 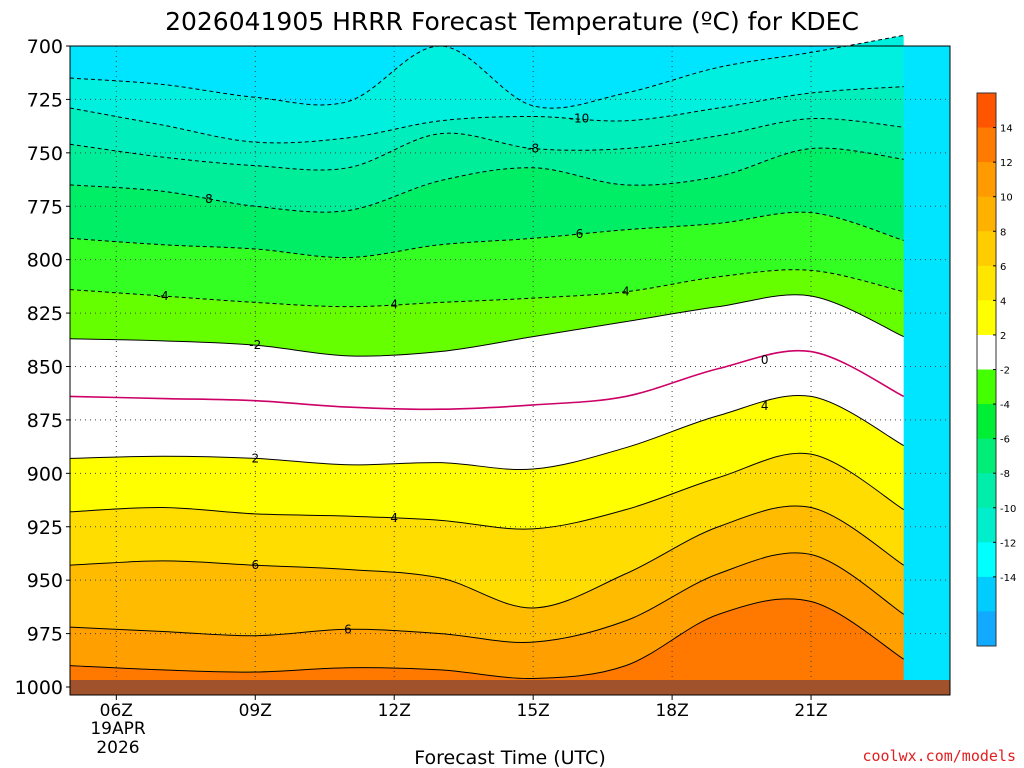 I want to click on colorbar-label: 2, so click(x=1003, y=336).